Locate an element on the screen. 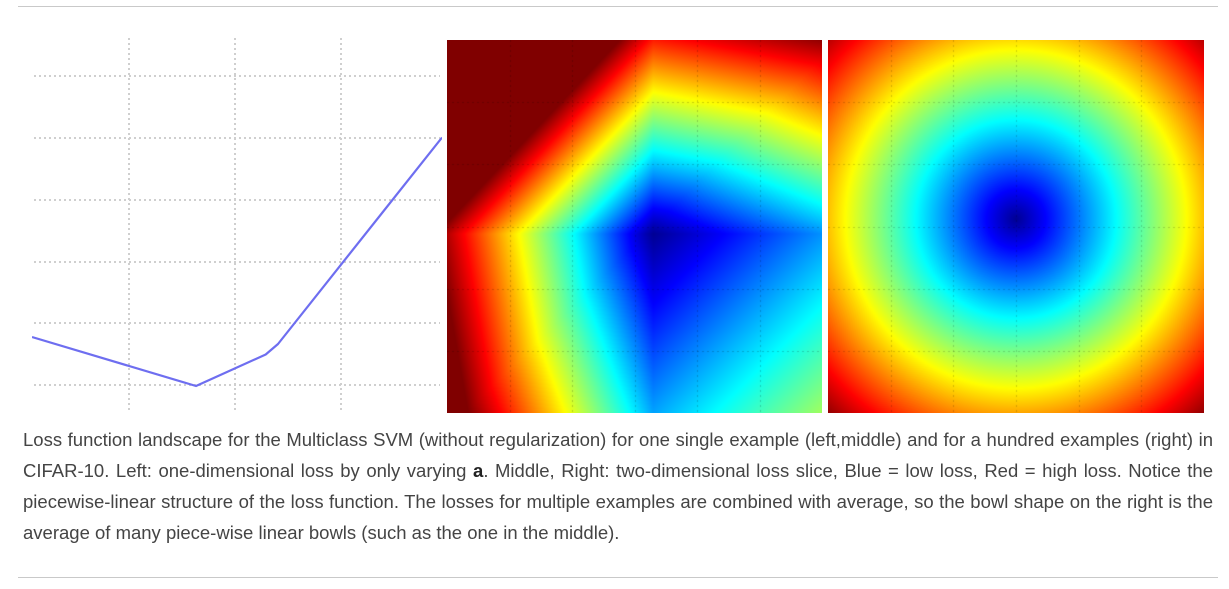 This screenshot has width=1229, height=589. loss-lines is located at coordinates (237, 262).